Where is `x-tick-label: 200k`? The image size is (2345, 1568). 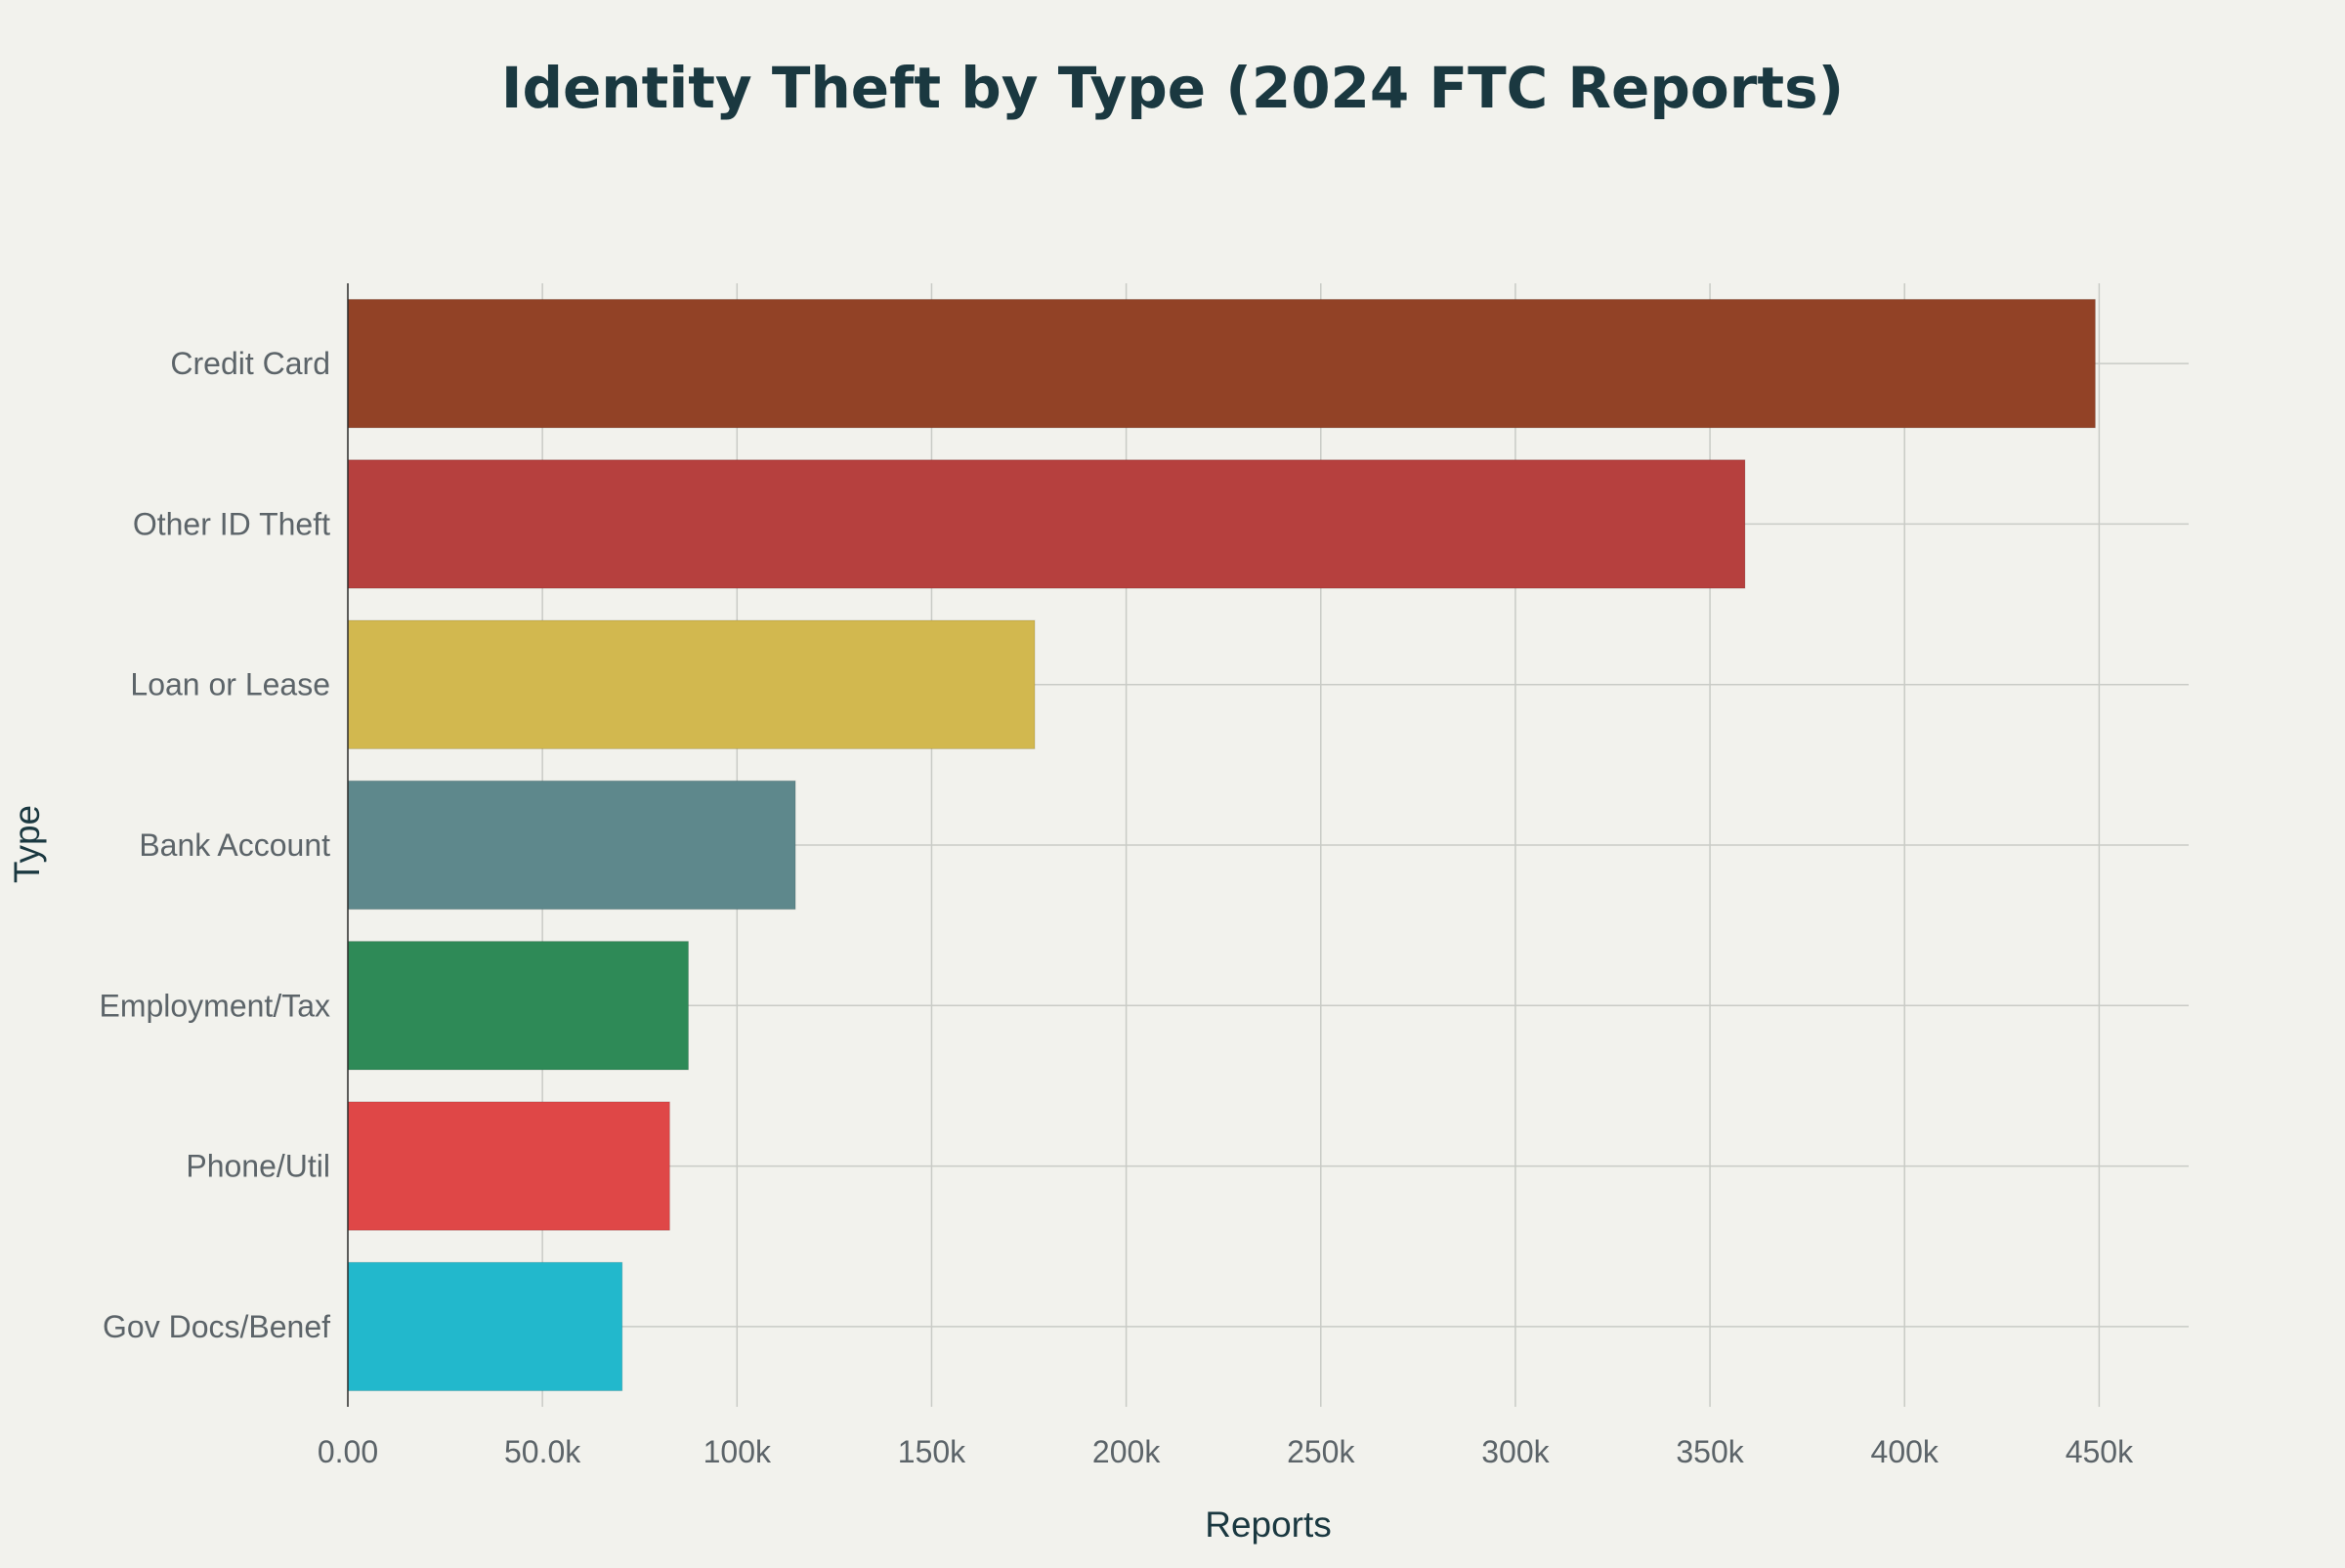
x-tick-label: 200k is located at coordinates (1126, 1451).